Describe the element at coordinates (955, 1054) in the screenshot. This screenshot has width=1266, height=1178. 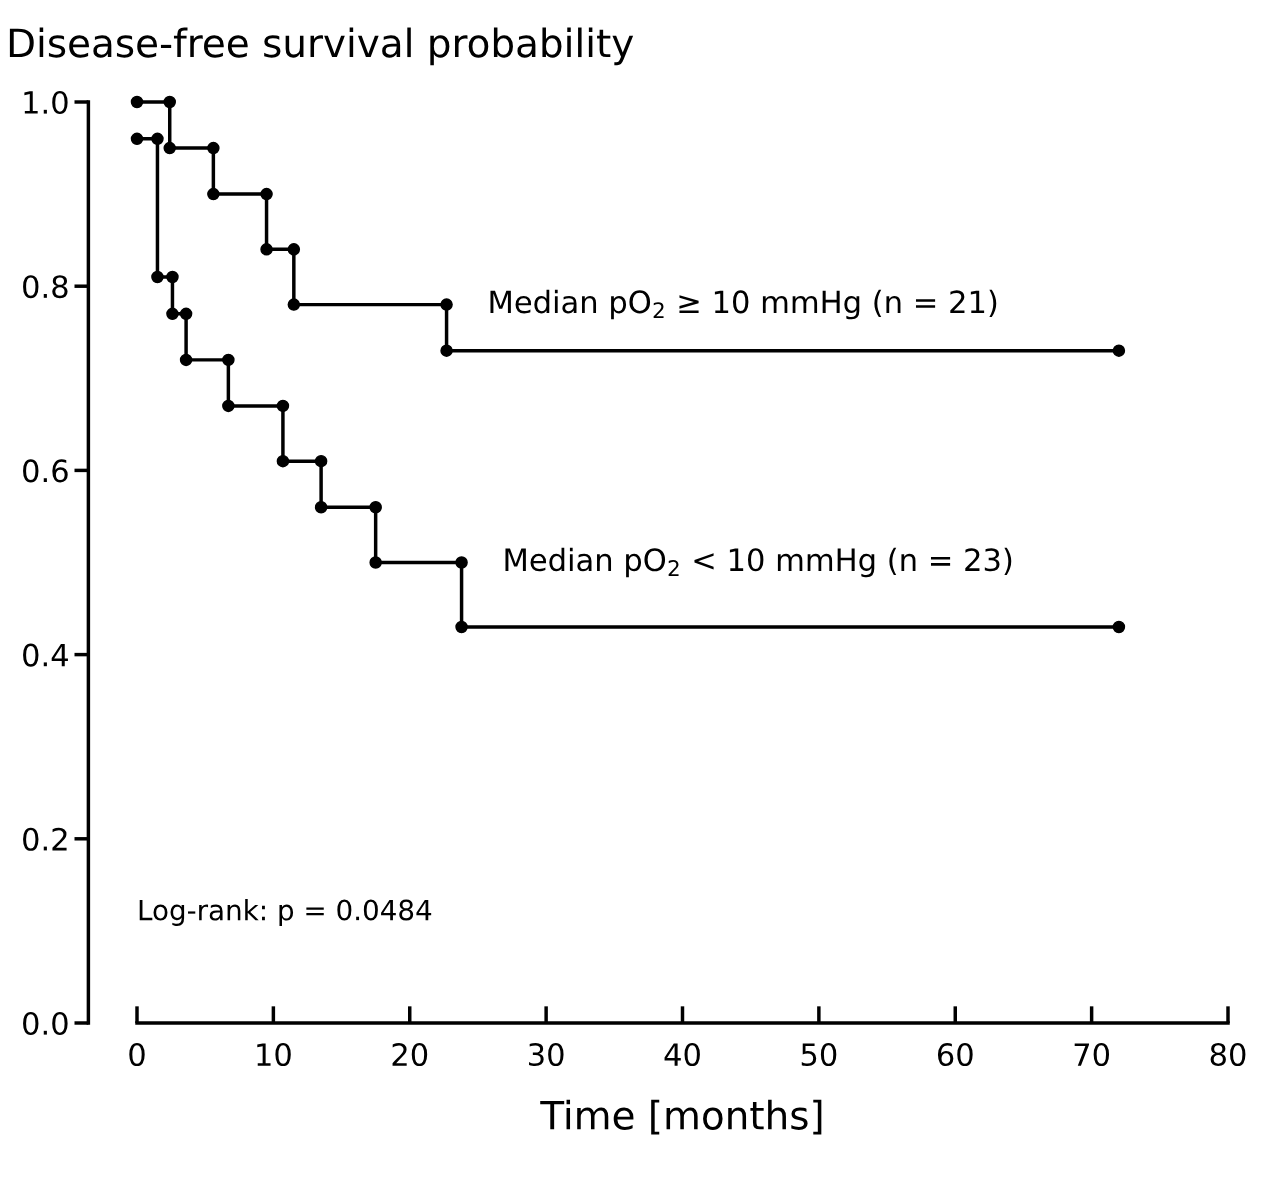
I see `x-tick-label: 60` at that location.